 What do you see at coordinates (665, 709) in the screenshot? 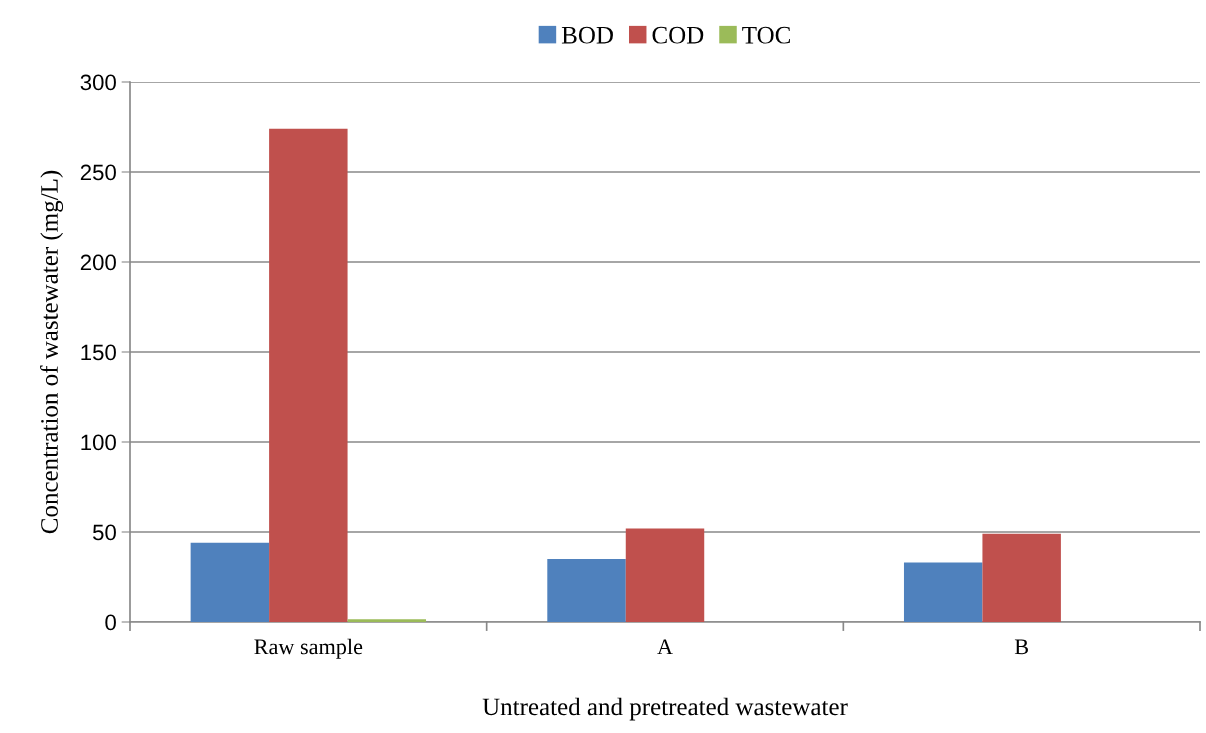
I see `x-axis-title: Untreated and pretreated wastewater` at bounding box center [665, 709].